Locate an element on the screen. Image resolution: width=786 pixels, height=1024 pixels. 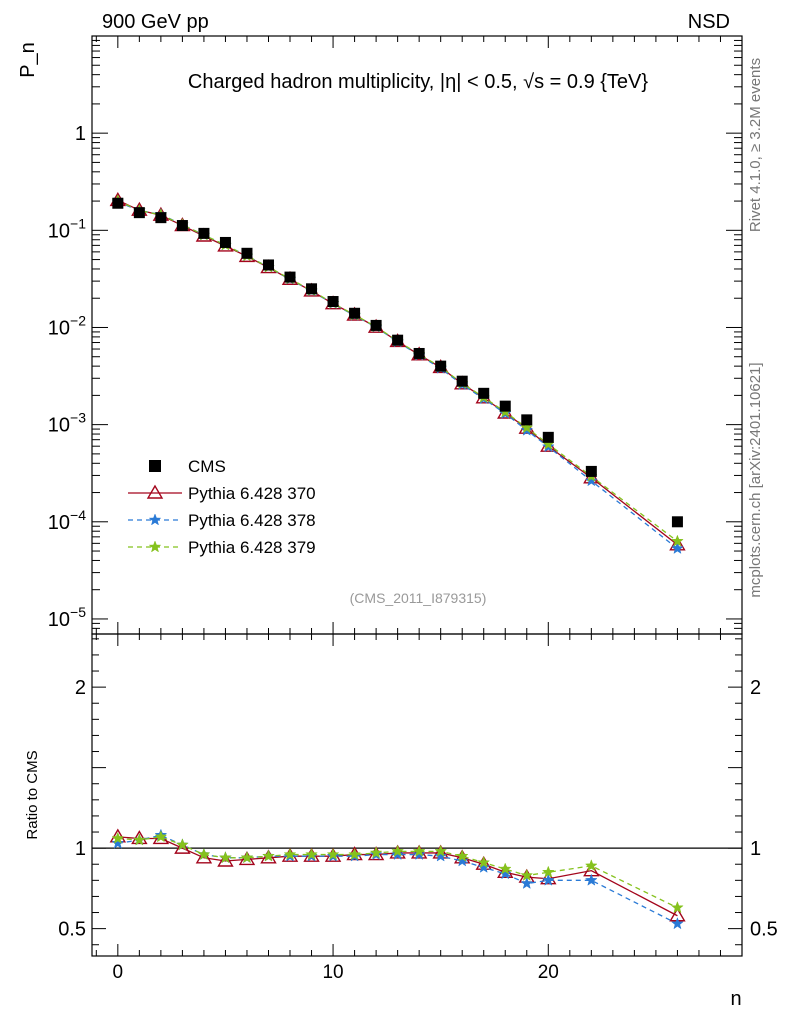
ratio-tick-label: 2 is located at coordinates (80, 688).